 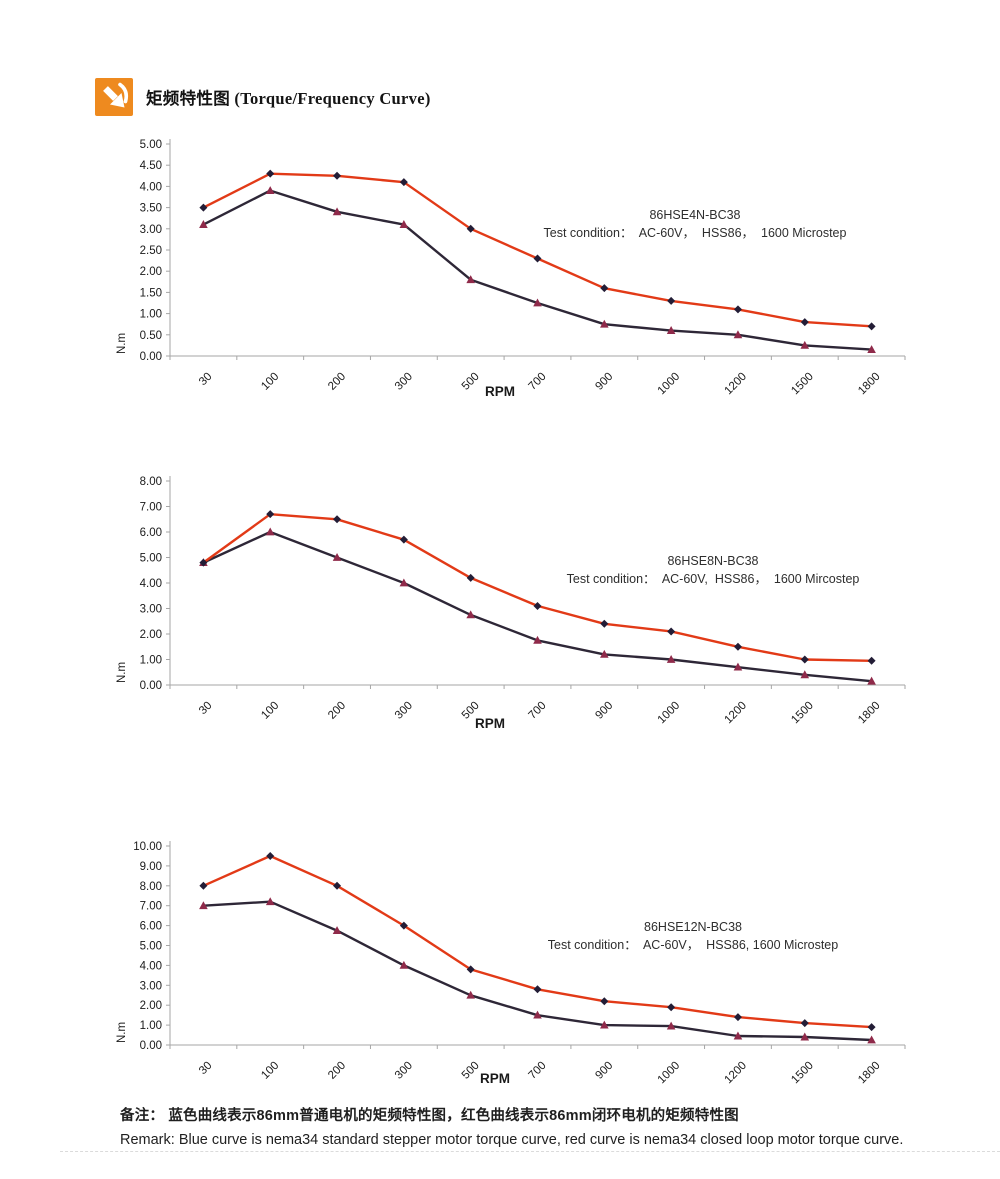 I want to click on icon-arrow-tail, so click(x=110, y=93).